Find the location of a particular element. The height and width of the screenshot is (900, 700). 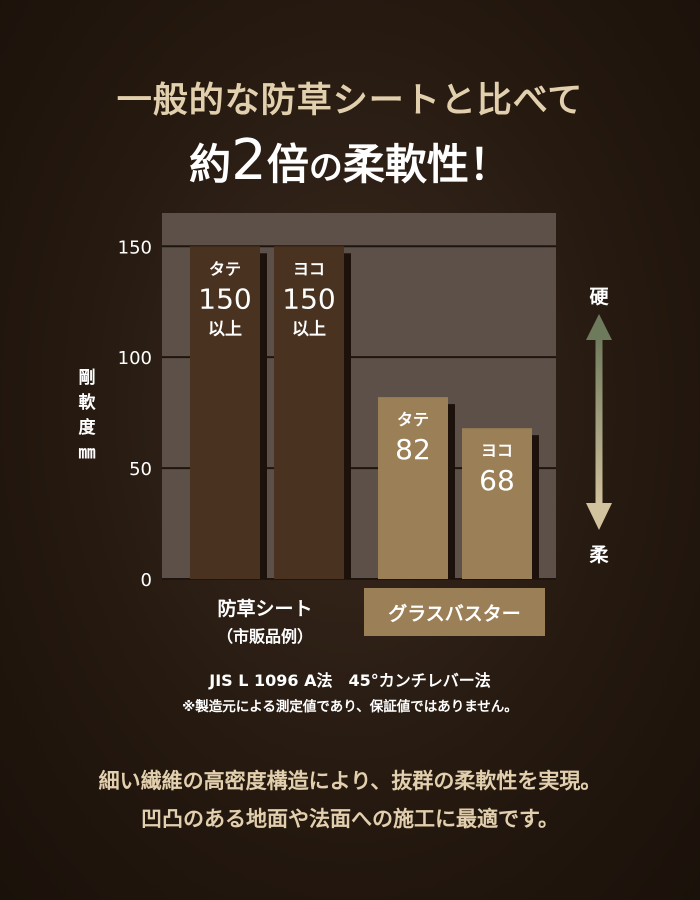

scale-label-hard: 硬 is located at coordinates (599, 297).